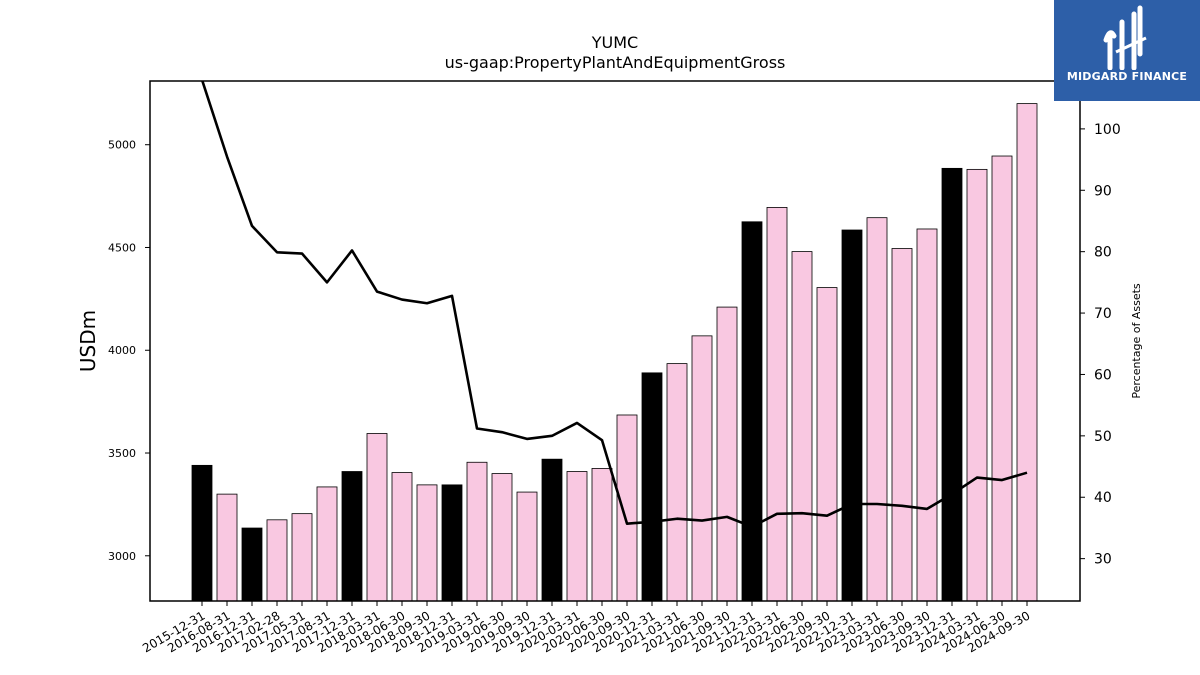 This screenshot has width=1200, height=675. I want to click on y2-tick-label-80: 80, so click(1103, 253).